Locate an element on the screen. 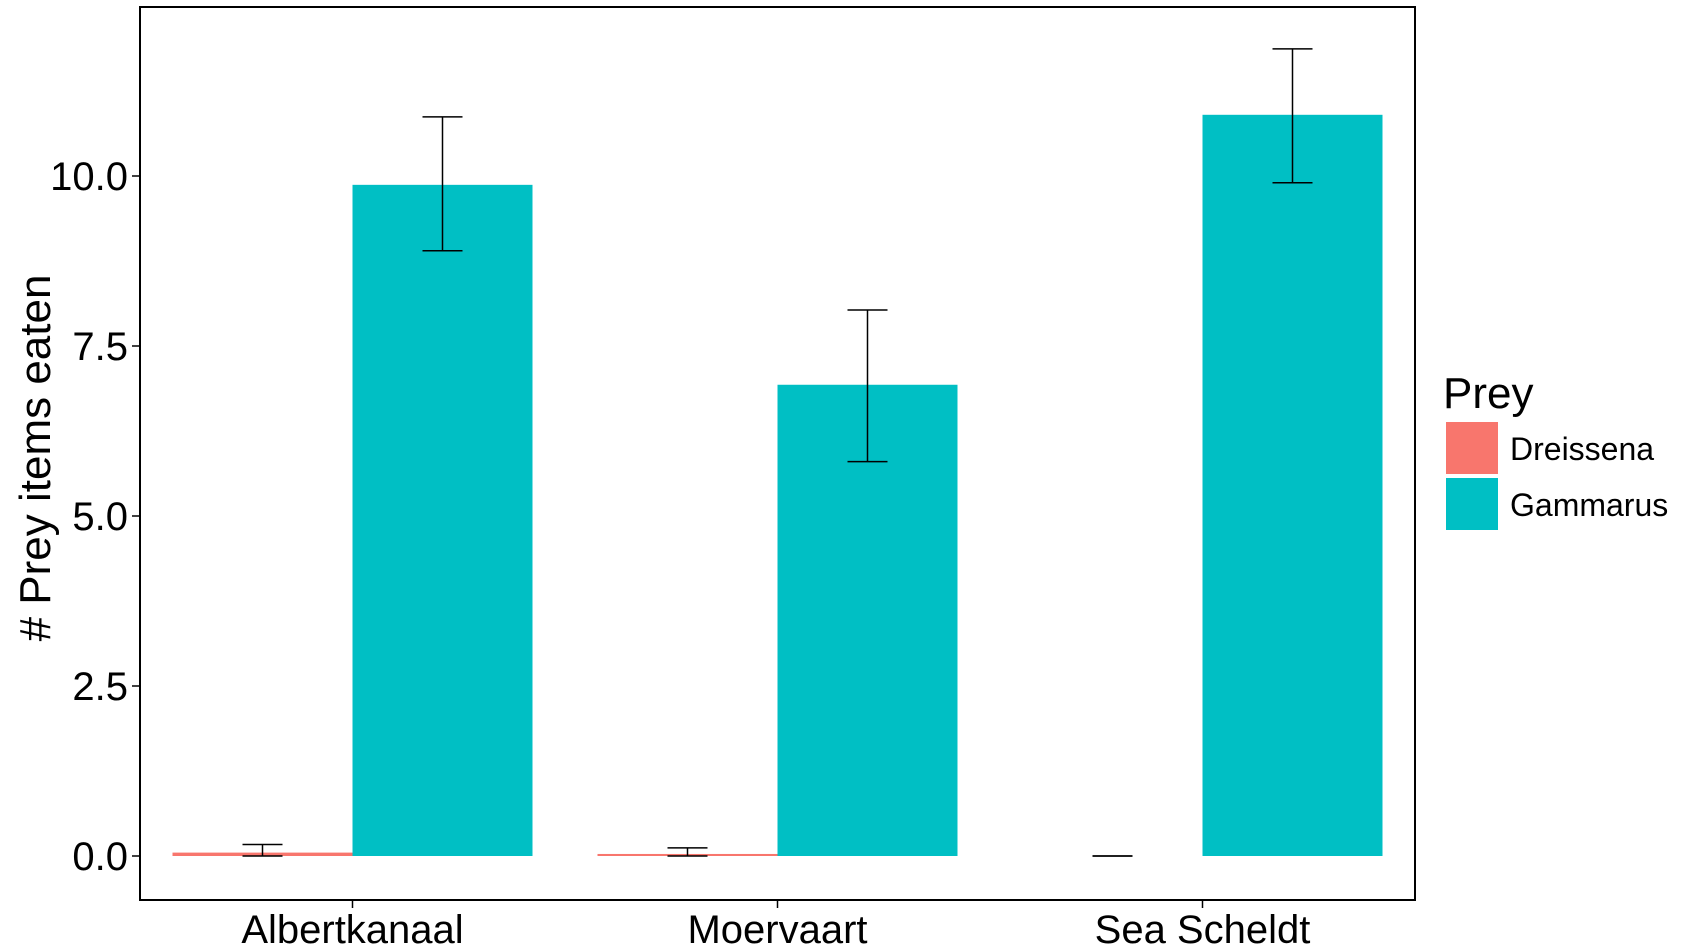  error-bar-gammarus-albertkanaal is located at coordinates (442, 184).